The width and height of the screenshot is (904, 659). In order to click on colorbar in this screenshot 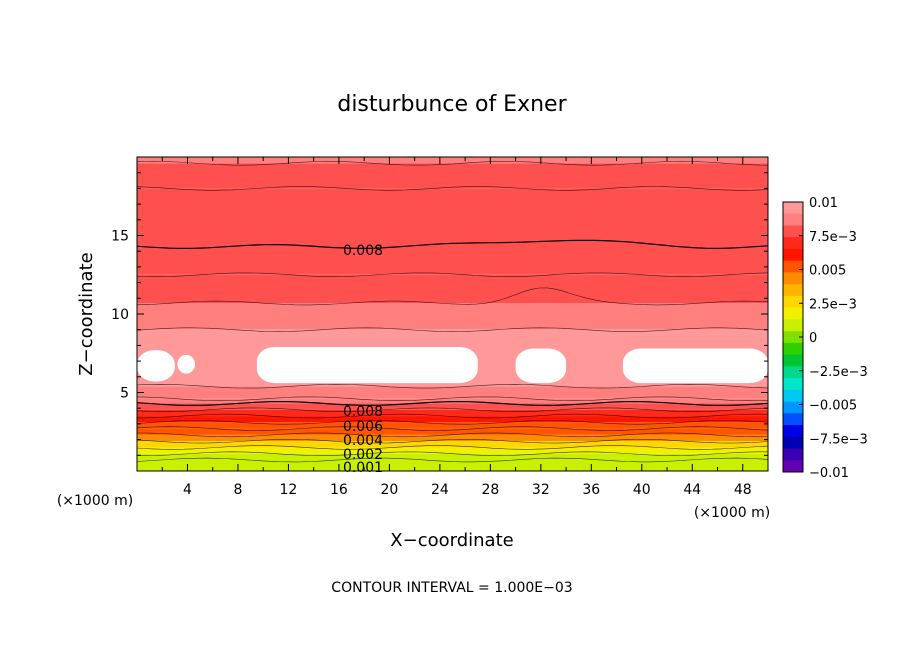, I will do `click(793, 337)`.